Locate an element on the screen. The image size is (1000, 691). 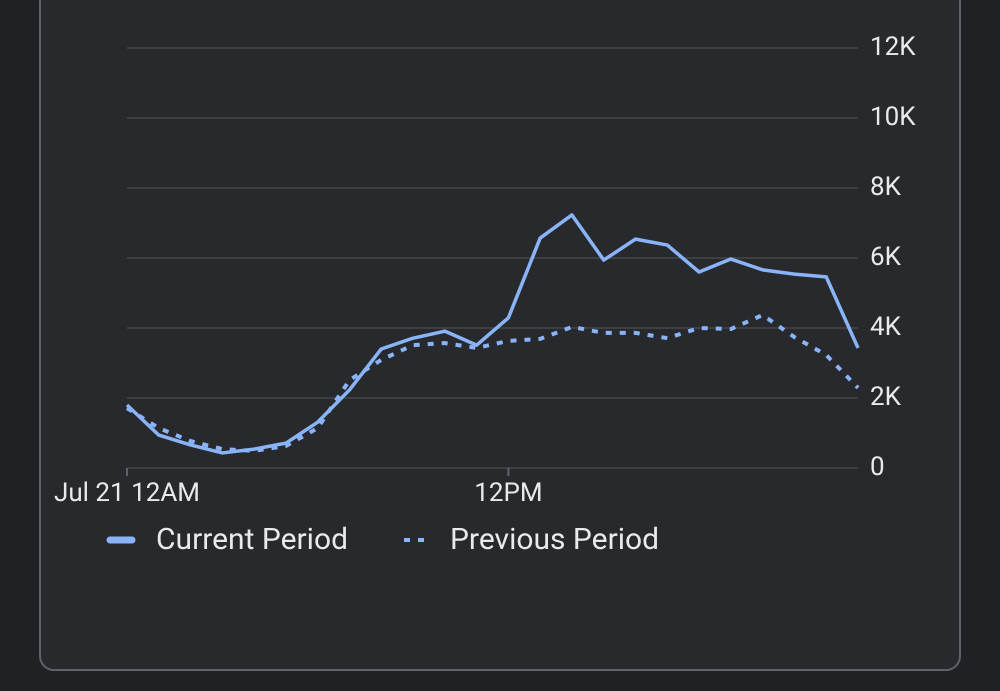
y-tick-label: 4K is located at coordinates (886, 327).